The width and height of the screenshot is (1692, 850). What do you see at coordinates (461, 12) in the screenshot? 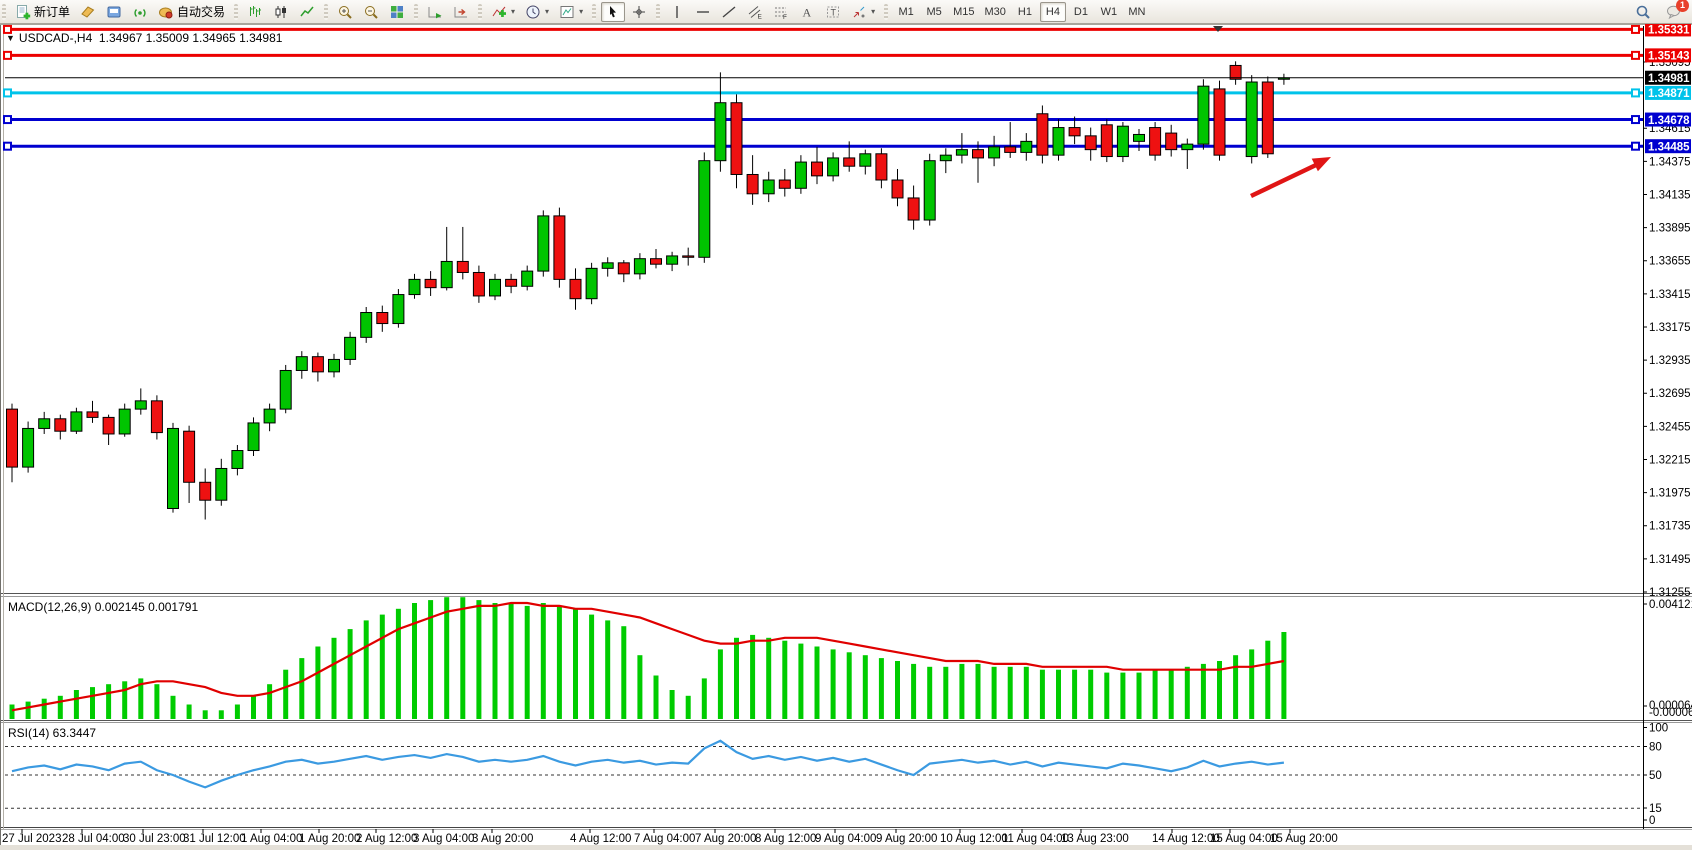
I see `chart-shift-button` at bounding box center [461, 12].